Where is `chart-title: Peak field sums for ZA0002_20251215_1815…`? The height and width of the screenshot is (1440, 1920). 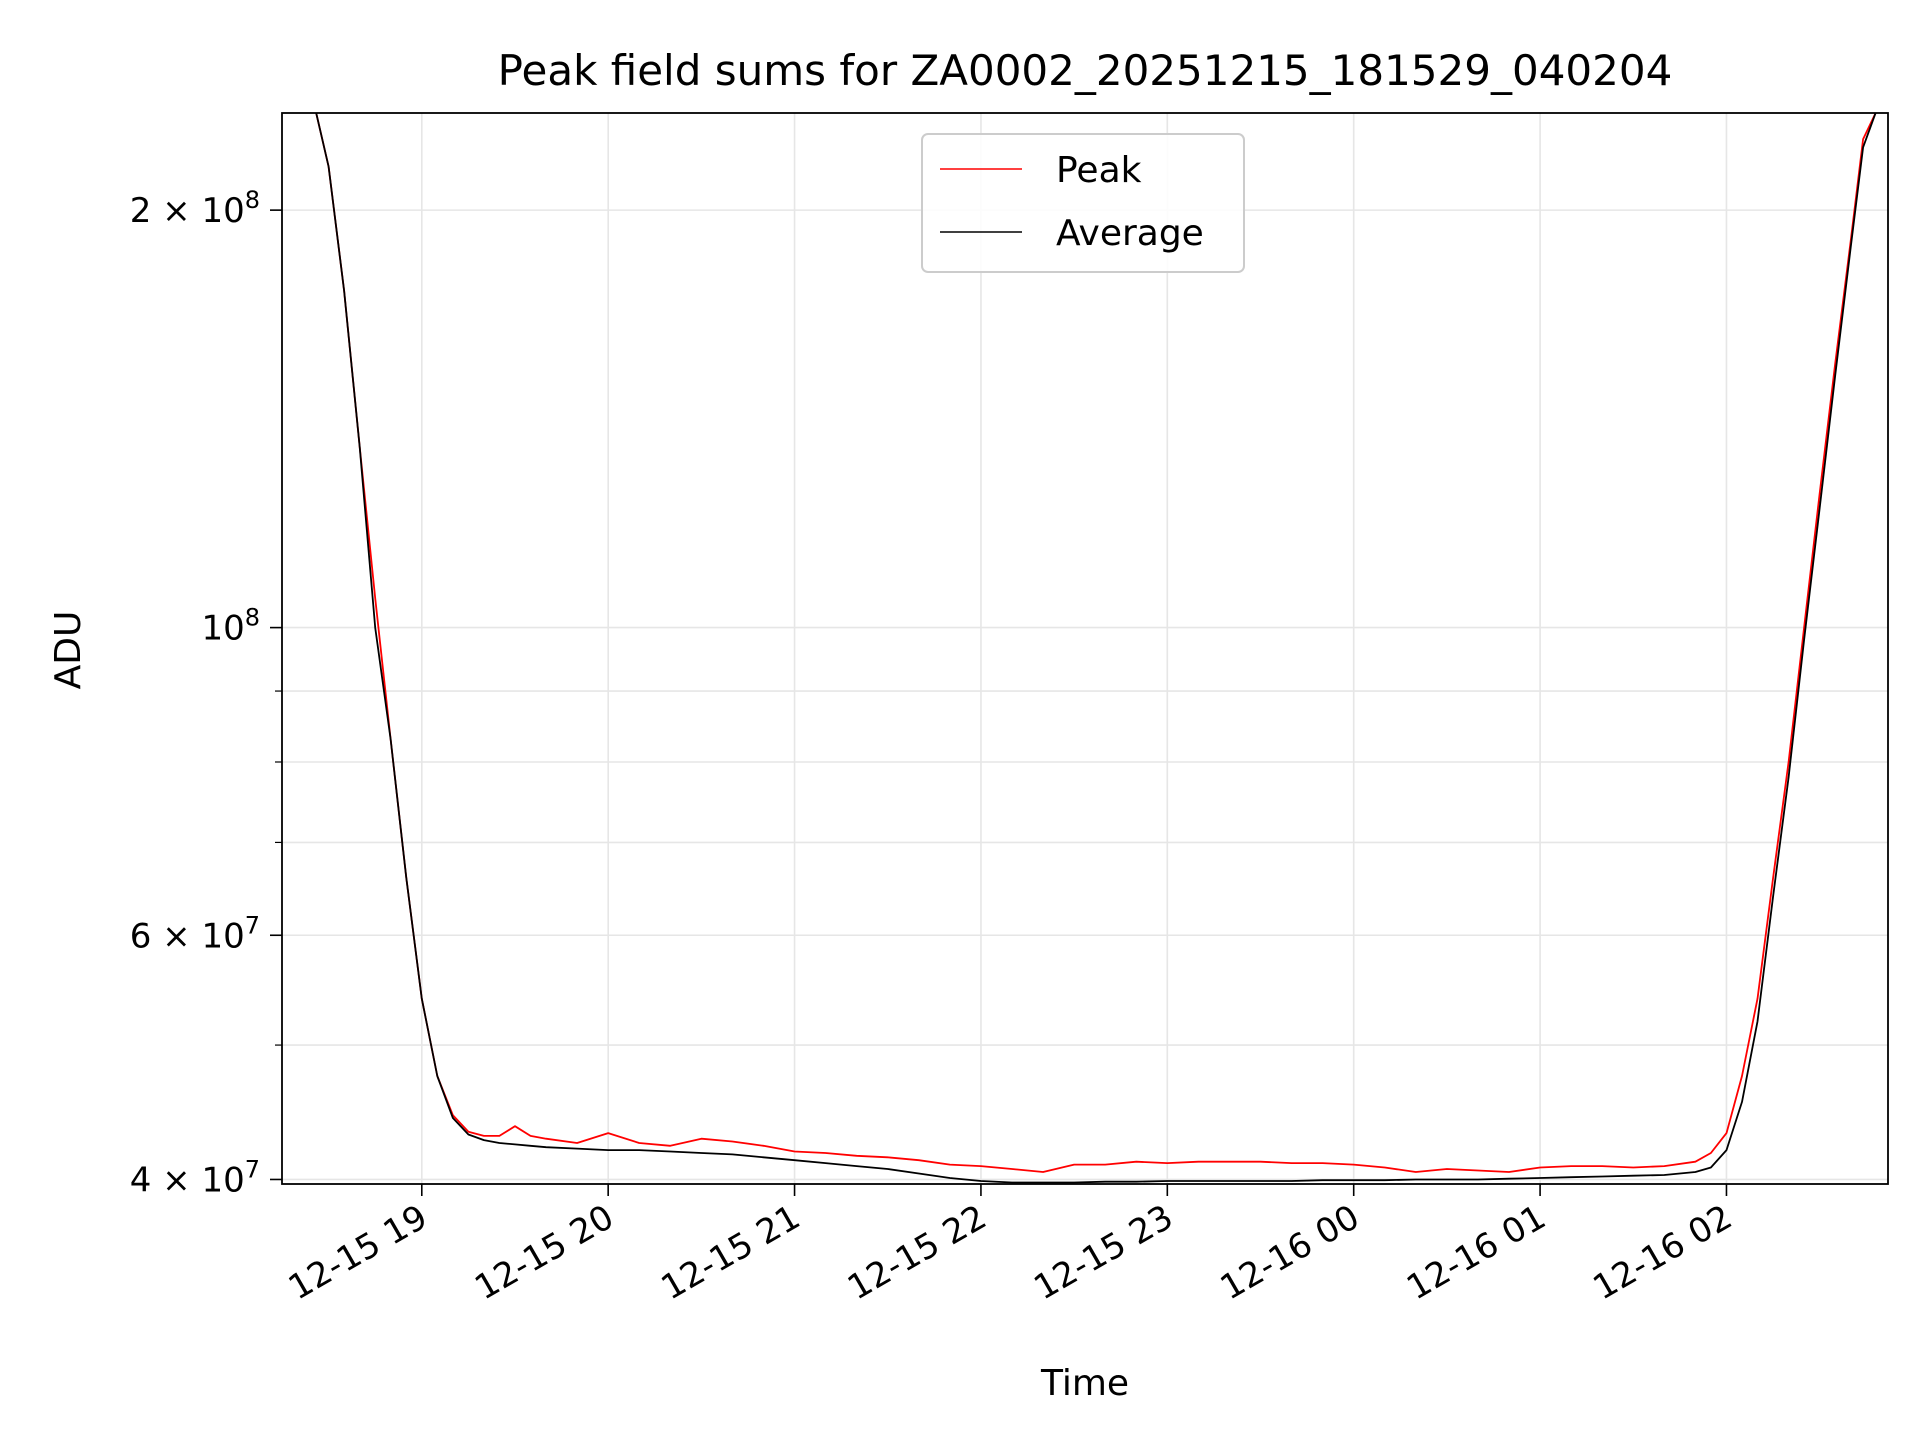
chart-title: Peak field sums for ZA0002_20251215_1815… is located at coordinates (1085, 70).